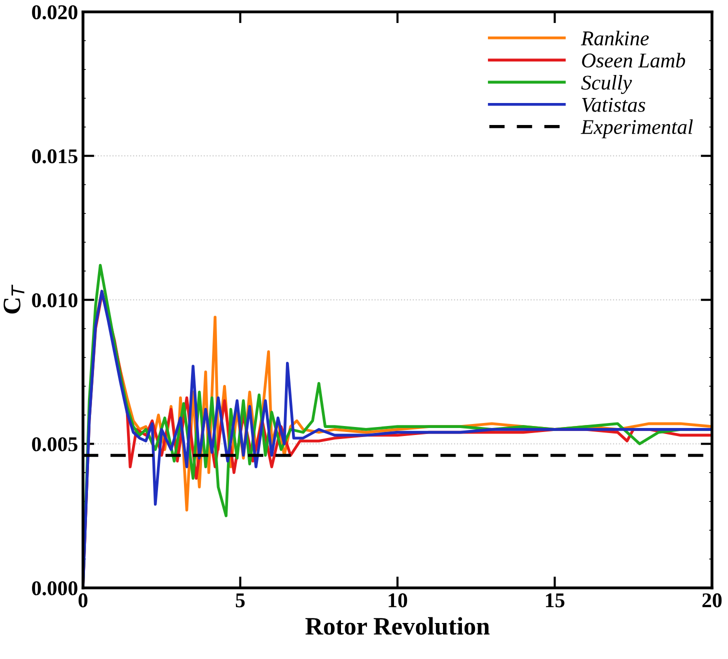 The image size is (728, 659). I want to click on y-tick-label: 0.010, so click(55, 300).